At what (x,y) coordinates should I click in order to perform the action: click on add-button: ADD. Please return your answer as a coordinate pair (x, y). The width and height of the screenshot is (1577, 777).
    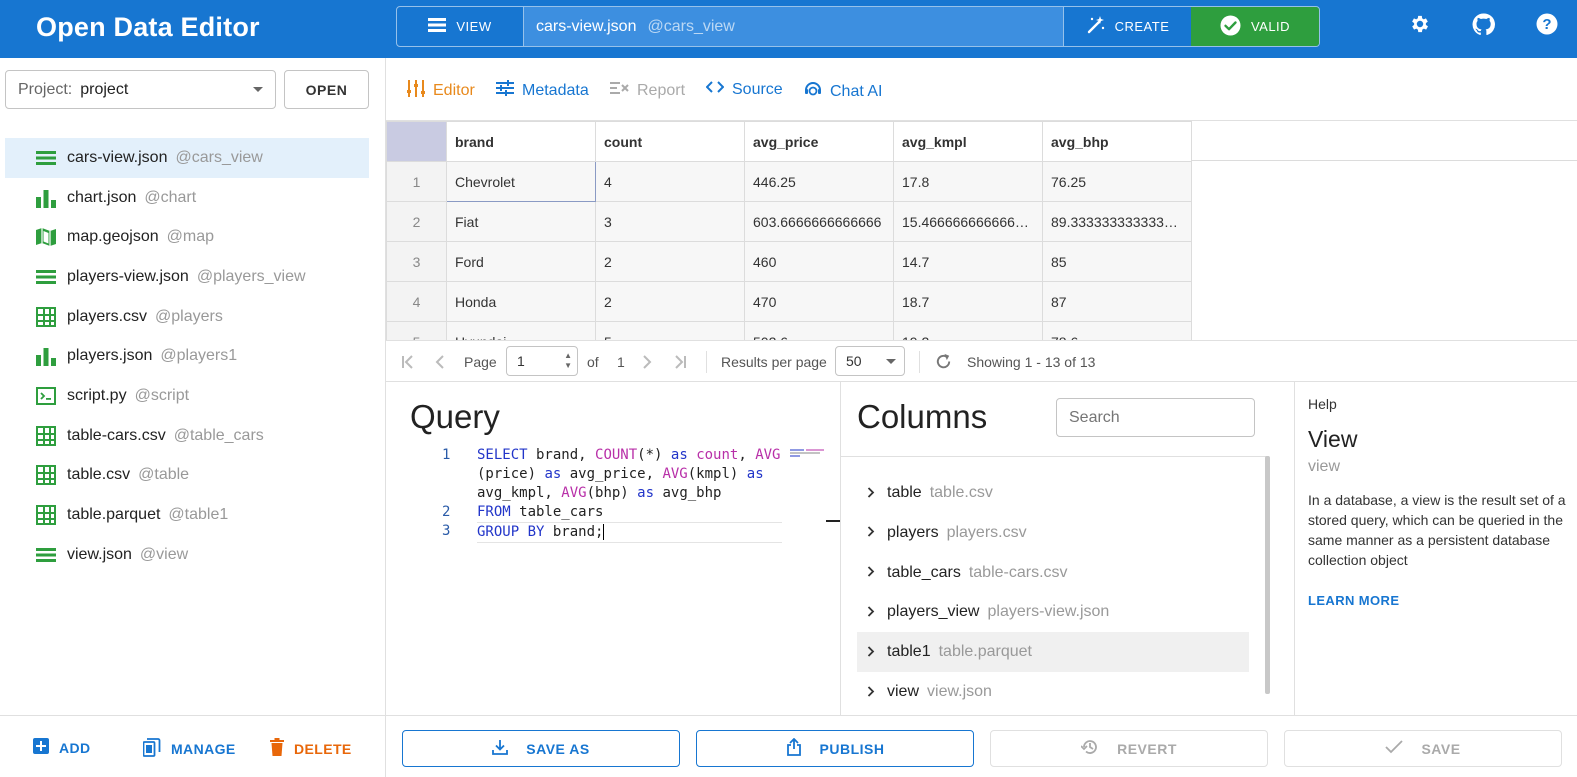
    Looking at the image, I should click on (62, 747).